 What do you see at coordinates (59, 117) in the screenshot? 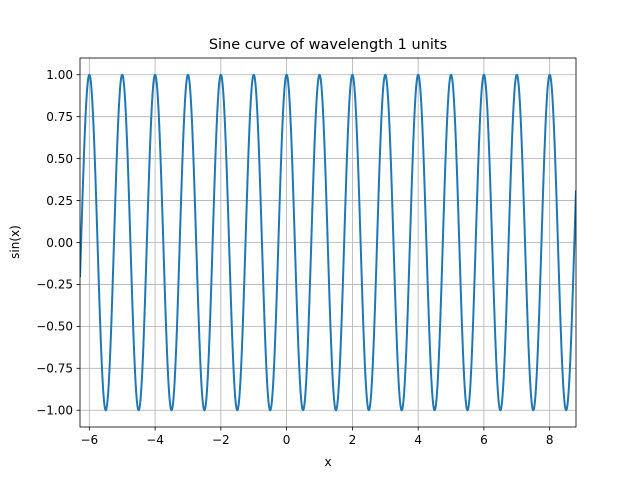
I see `y-tick-label: 0.75` at bounding box center [59, 117].